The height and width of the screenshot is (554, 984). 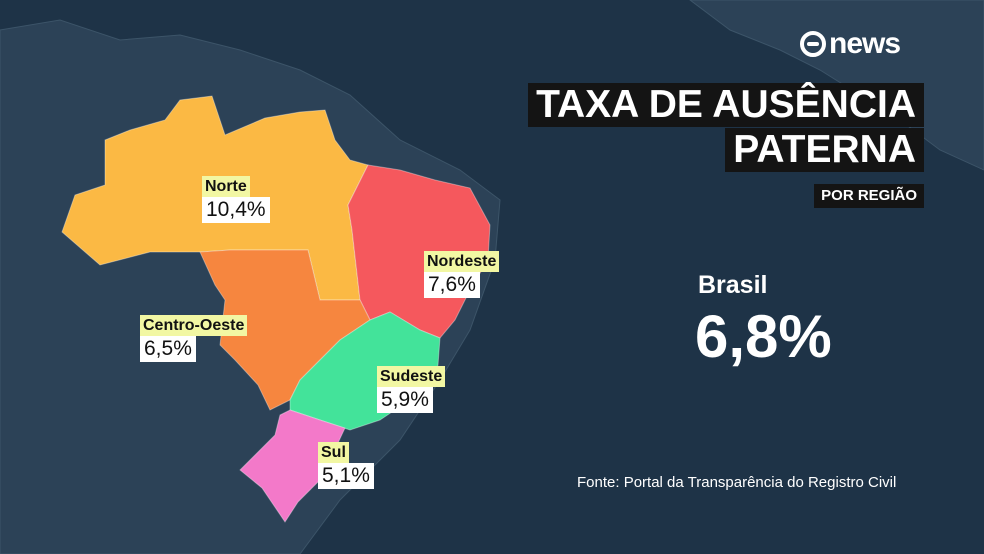 I want to click on region-name: Centro-Oeste, so click(x=194, y=325).